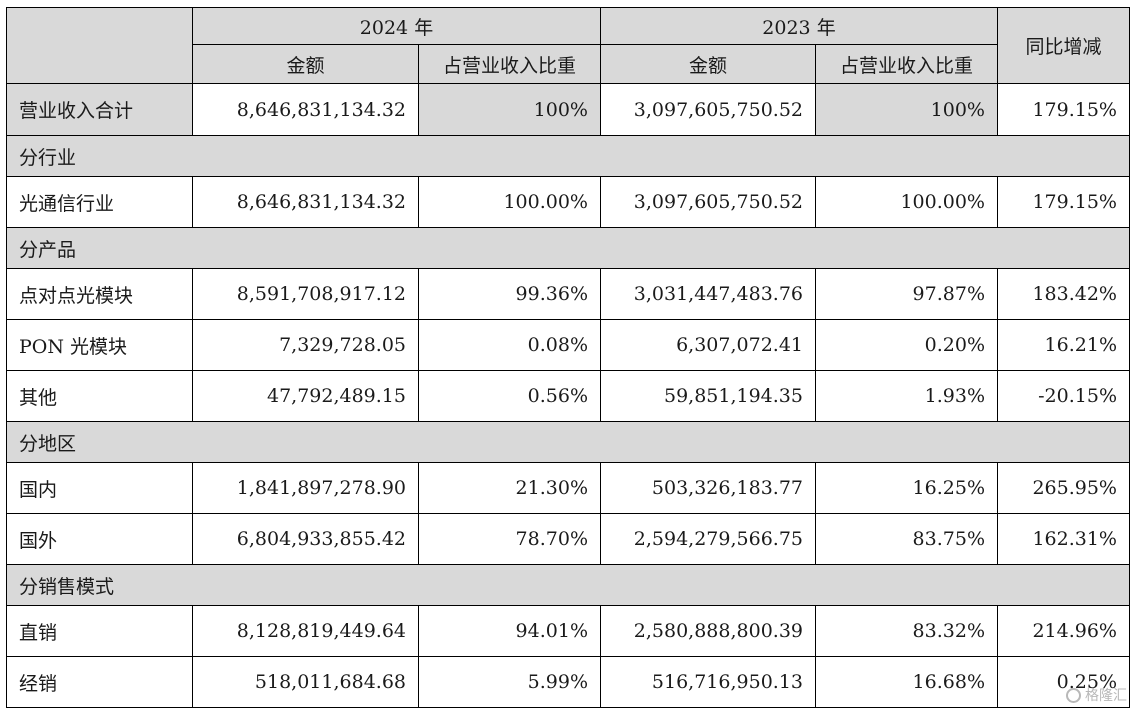 This screenshot has height=709, width=1135. Describe the element at coordinates (99, 345) in the screenshot. I see `row-label: PON 光模块` at that location.